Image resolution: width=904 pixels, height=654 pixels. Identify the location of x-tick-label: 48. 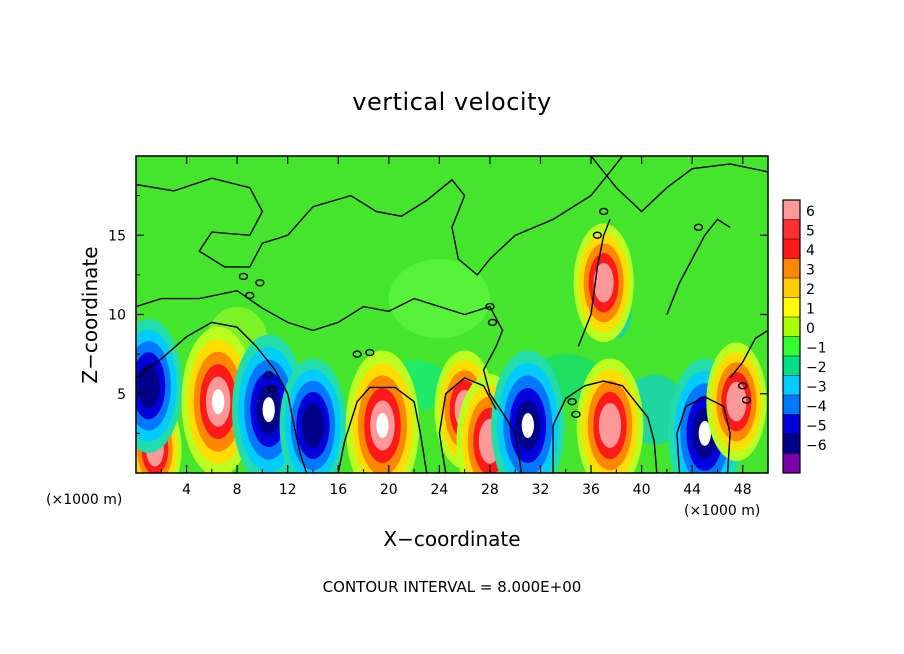
(743, 490).